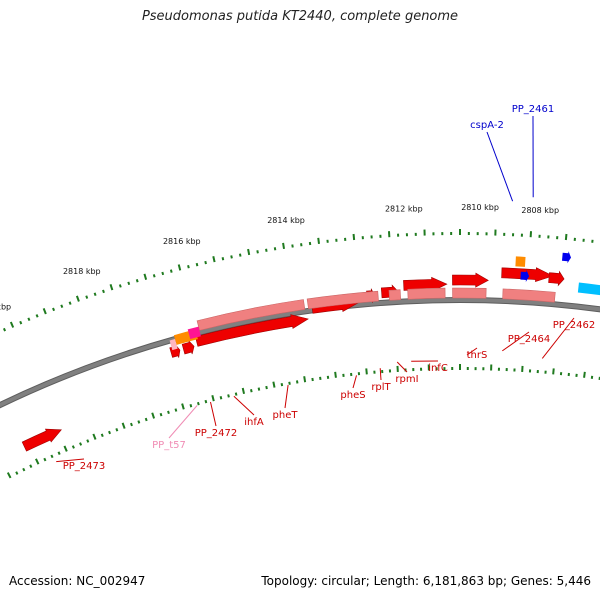 The image size is (600, 600). I want to click on cspA-block, so click(520, 261).